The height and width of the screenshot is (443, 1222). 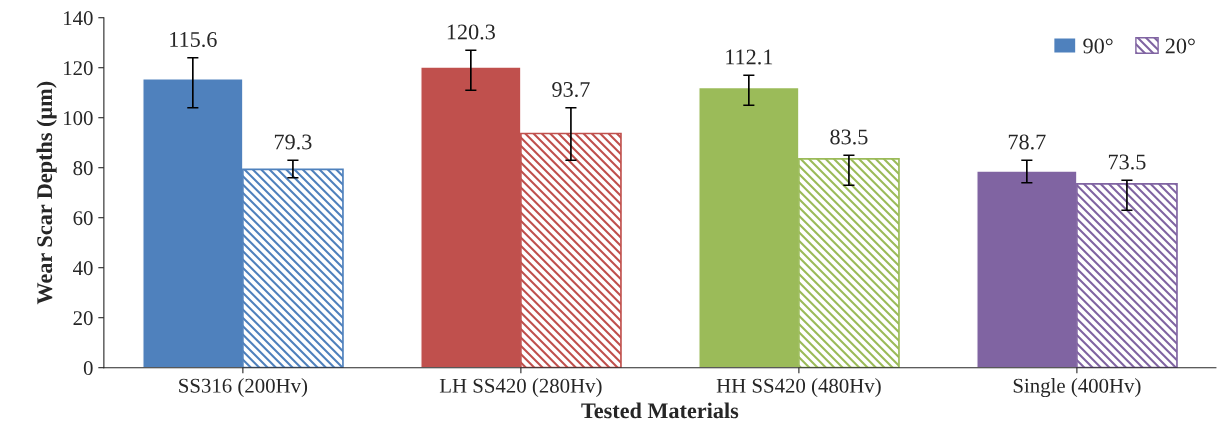 I want to click on y-axis-title: Wear Scar Depths (µm), so click(x=46, y=193).